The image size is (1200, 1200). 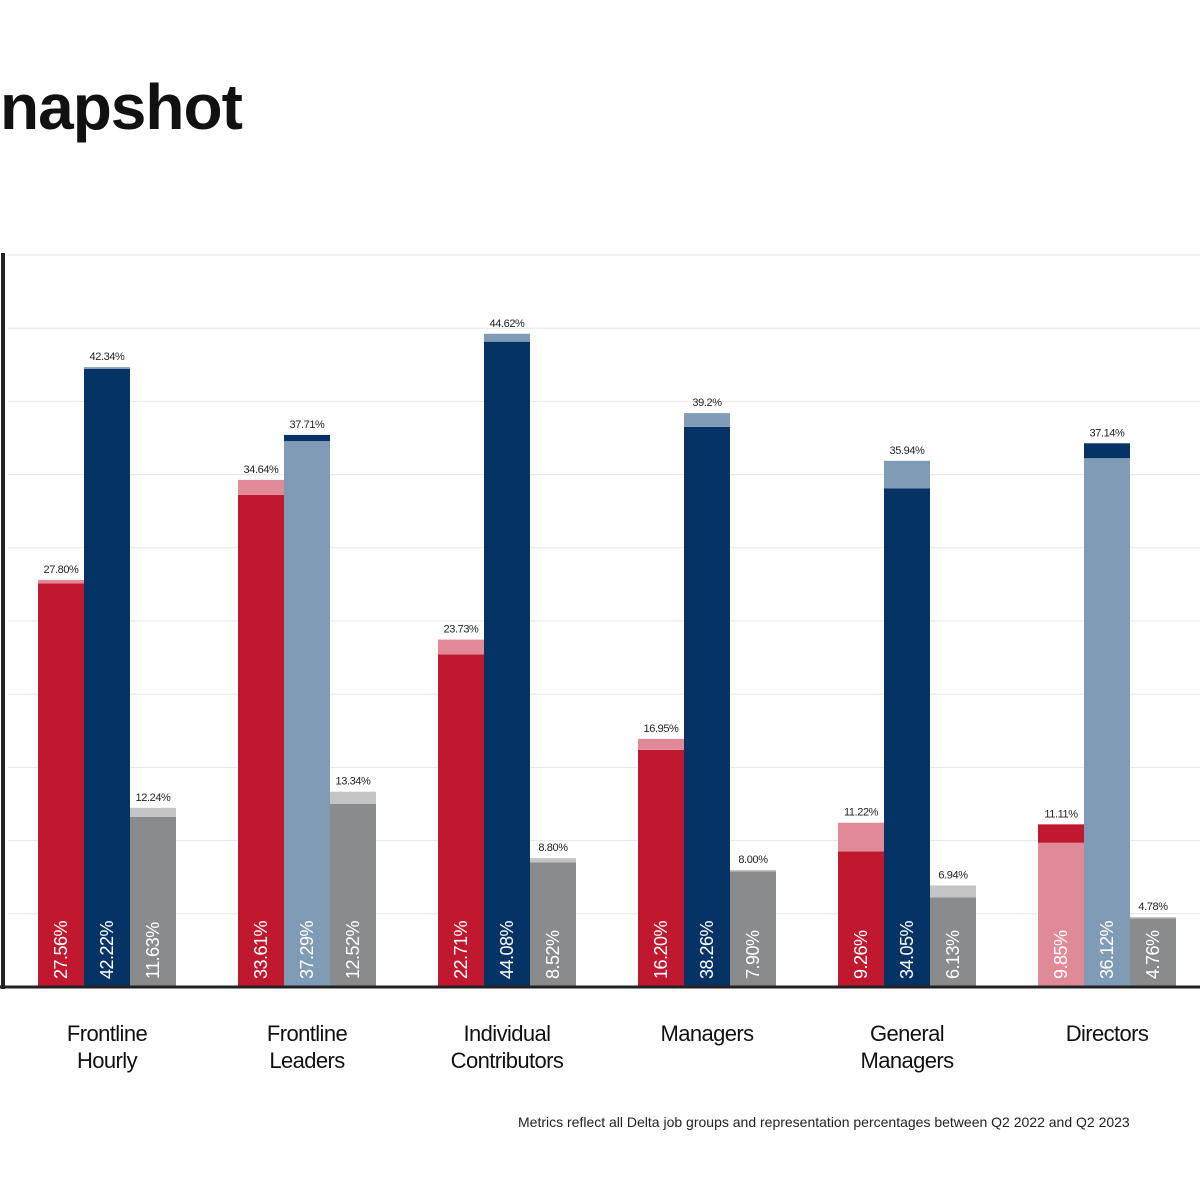 I want to click on page-title: napshot, so click(x=121, y=107).